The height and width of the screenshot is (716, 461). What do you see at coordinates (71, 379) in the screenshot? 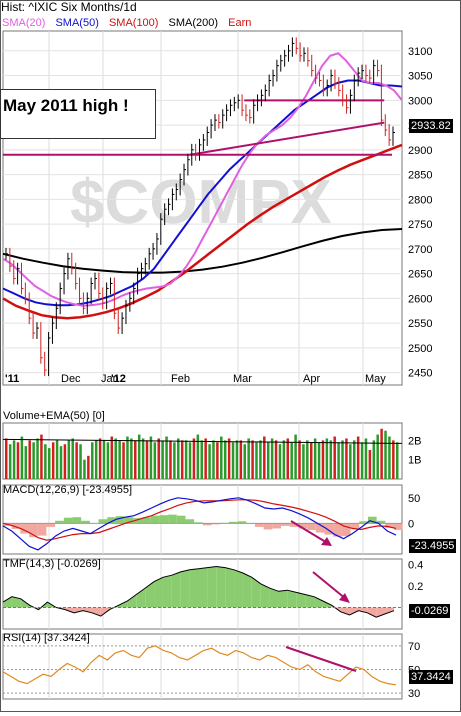
I see `x-tick-label: Dec` at bounding box center [71, 379].